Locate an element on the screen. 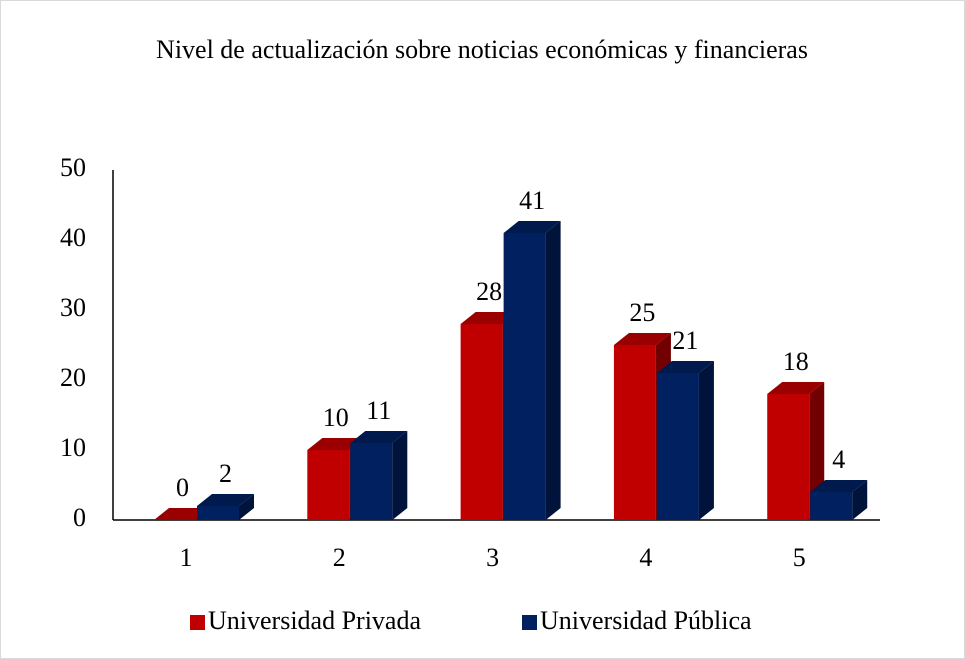  data-label: 41 is located at coordinates (532, 200).